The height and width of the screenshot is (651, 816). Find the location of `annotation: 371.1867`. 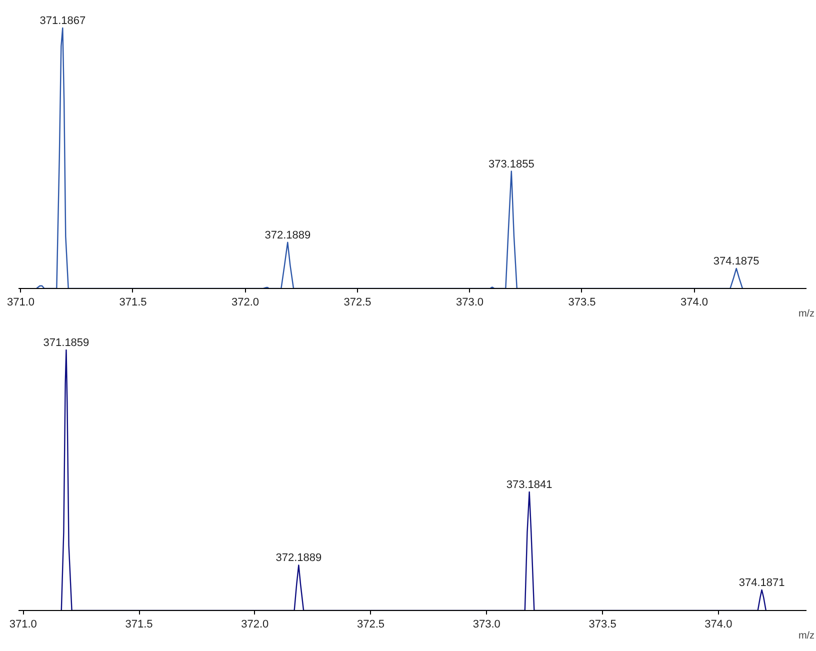

annotation: 371.1867 is located at coordinates (63, 20).